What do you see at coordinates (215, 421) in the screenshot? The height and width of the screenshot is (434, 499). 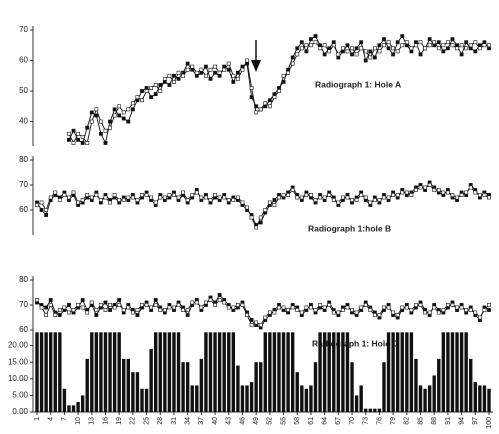 I see `x-tick-label: 40` at bounding box center [215, 421].